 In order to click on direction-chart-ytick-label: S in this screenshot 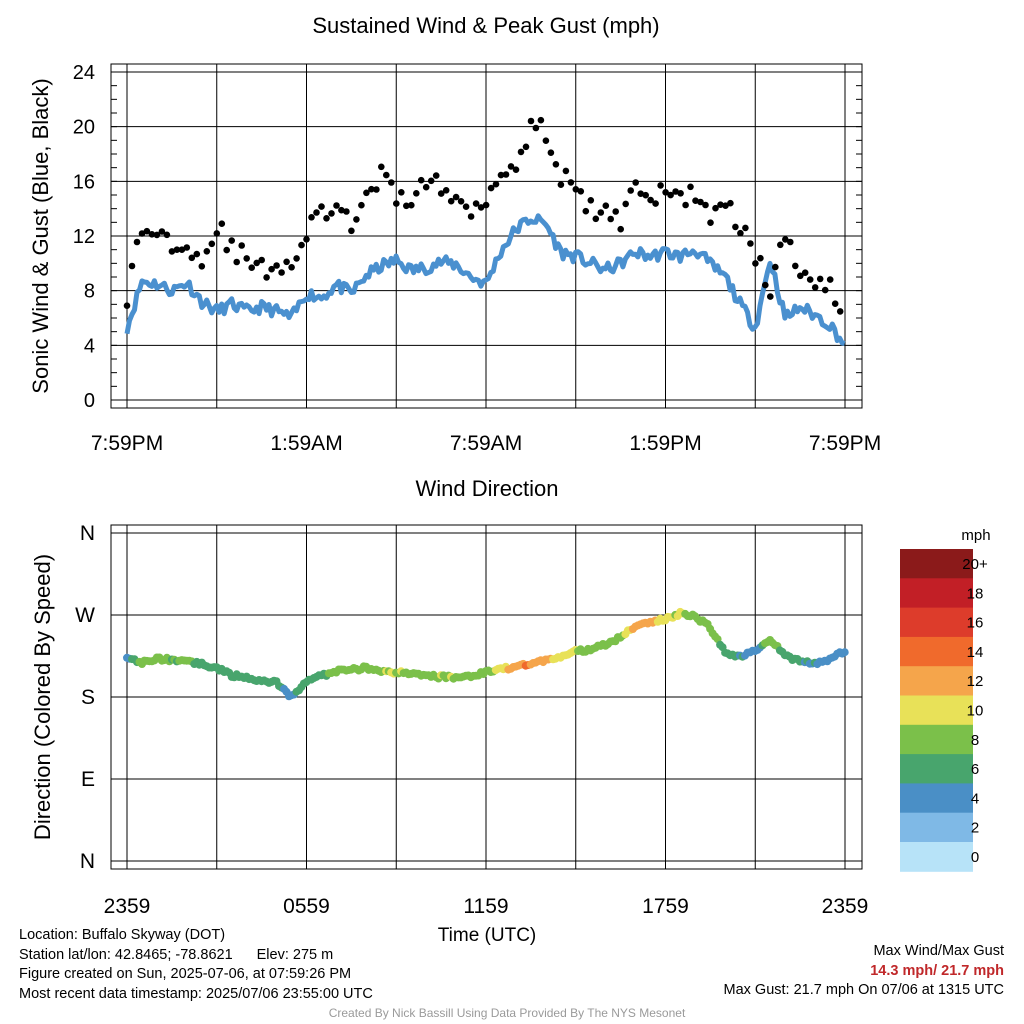, I will do `click(88, 697)`.